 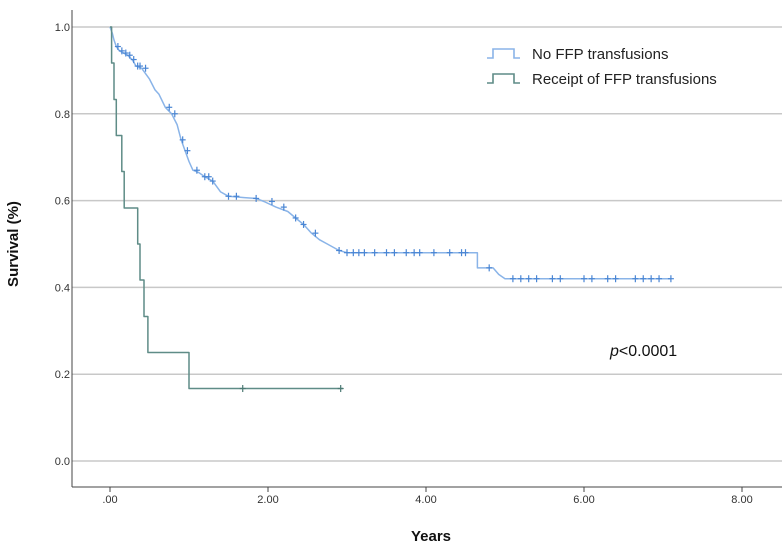 What do you see at coordinates (62, 202) in the screenshot?
I see `y-tick-label: 0.6` at bounding box center [62, 202].